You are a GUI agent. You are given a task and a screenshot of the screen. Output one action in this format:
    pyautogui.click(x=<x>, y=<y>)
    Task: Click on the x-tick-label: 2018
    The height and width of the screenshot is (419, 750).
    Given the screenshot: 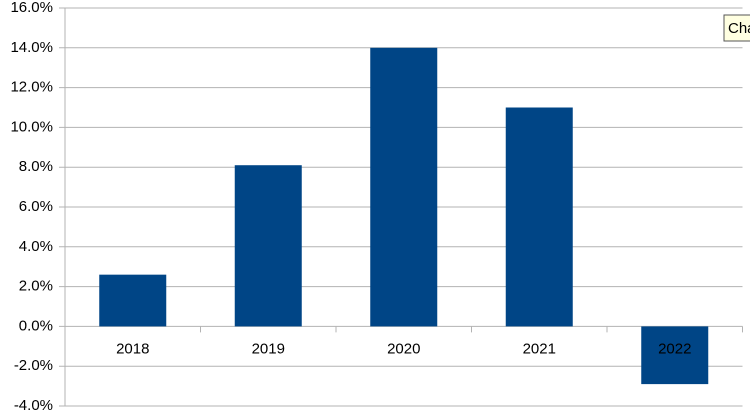 What is the action you would take?
    pyautogui.click(x=132, y=348)
    